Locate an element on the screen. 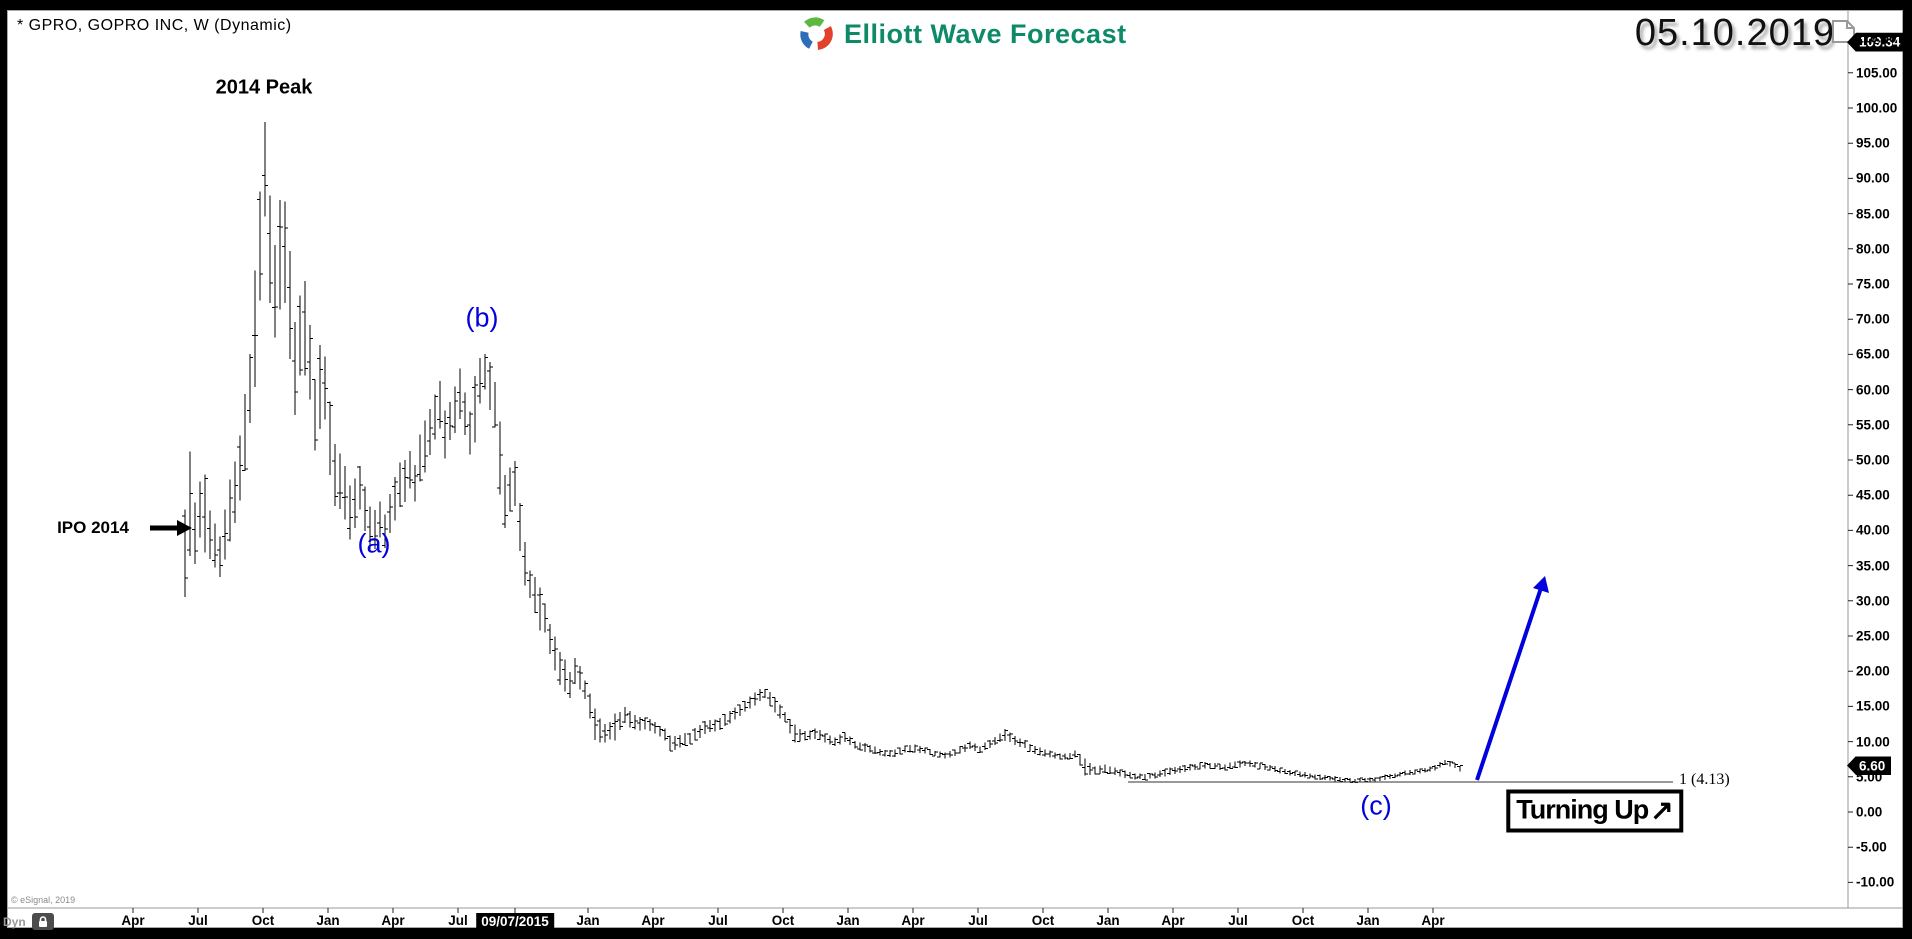 Image resolution: width=1912 pixels, height=939 pixels. dynamic-mode-label: Dyn is located at coordinates (14, 922).